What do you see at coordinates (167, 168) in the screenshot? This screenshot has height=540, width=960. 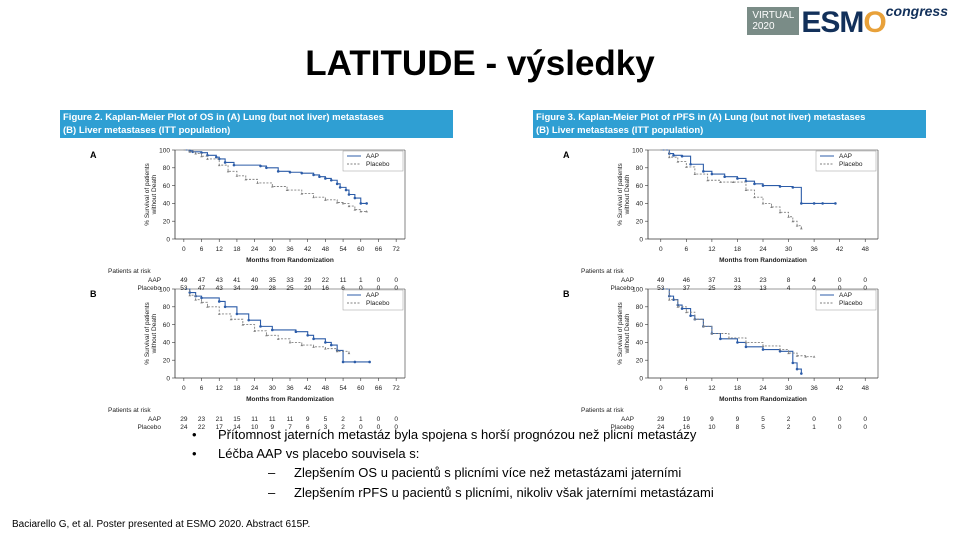 I see `y-tick-label: 80` at bounding box center [167, 168].